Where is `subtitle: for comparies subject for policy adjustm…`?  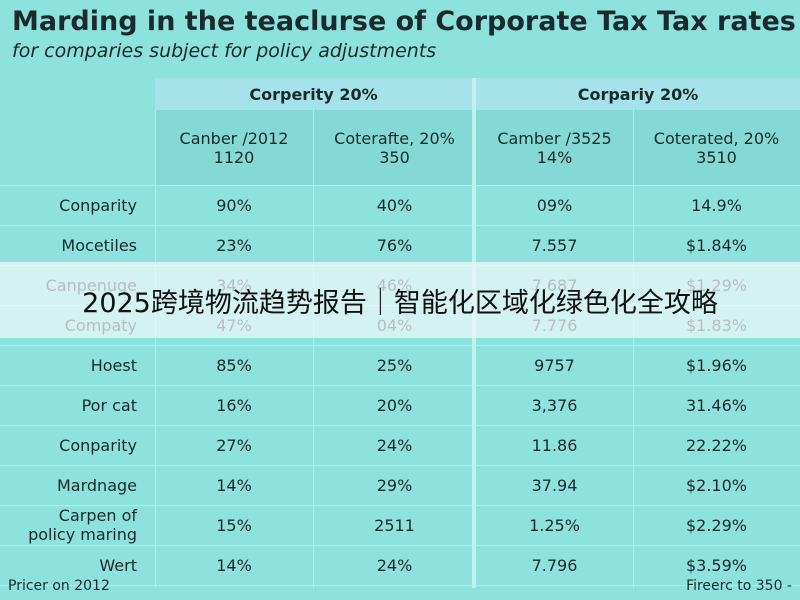
subtitle: for comparies subject for policy adjustm… is located at coordinates (224, 51).